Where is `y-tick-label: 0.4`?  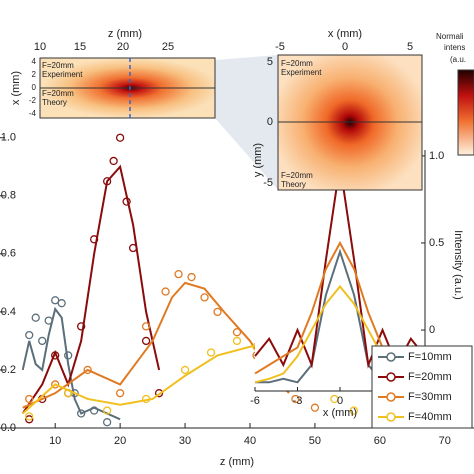
y-tick-label: 0.4 is located at coordinates (8, 312).